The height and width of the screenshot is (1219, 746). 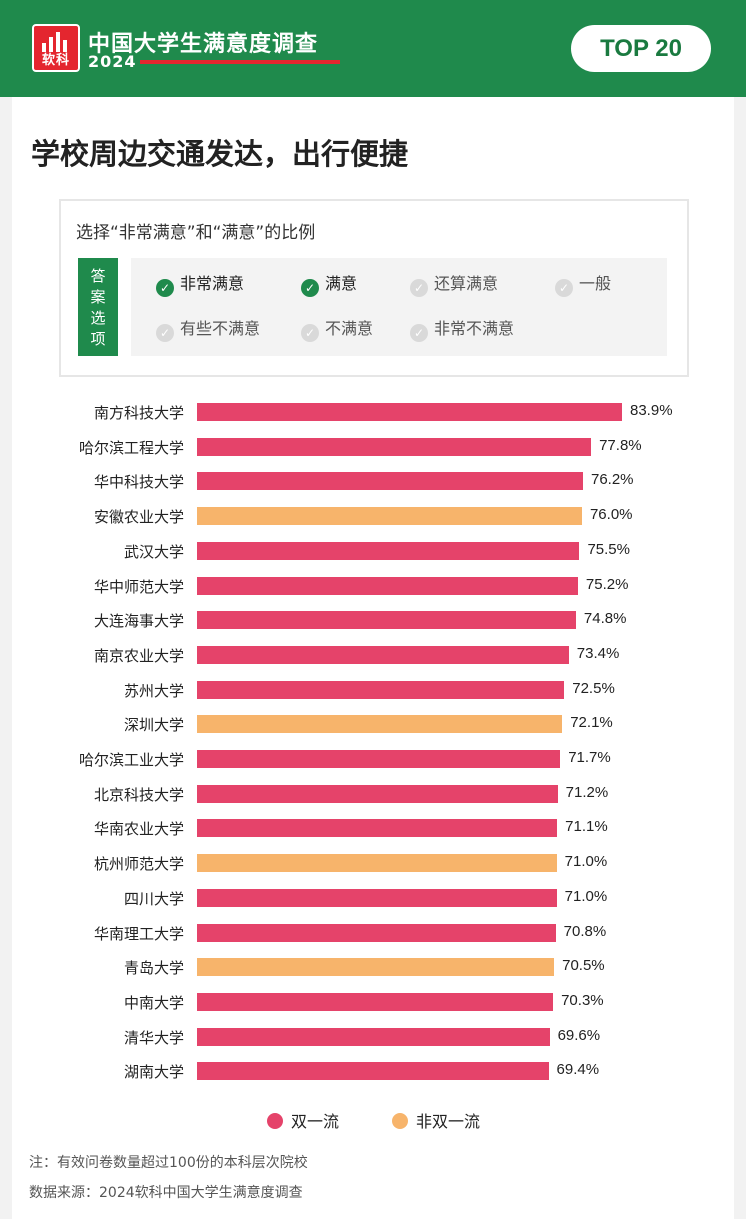 I want to click on tag-char: 答, so click(x=98, y=276).